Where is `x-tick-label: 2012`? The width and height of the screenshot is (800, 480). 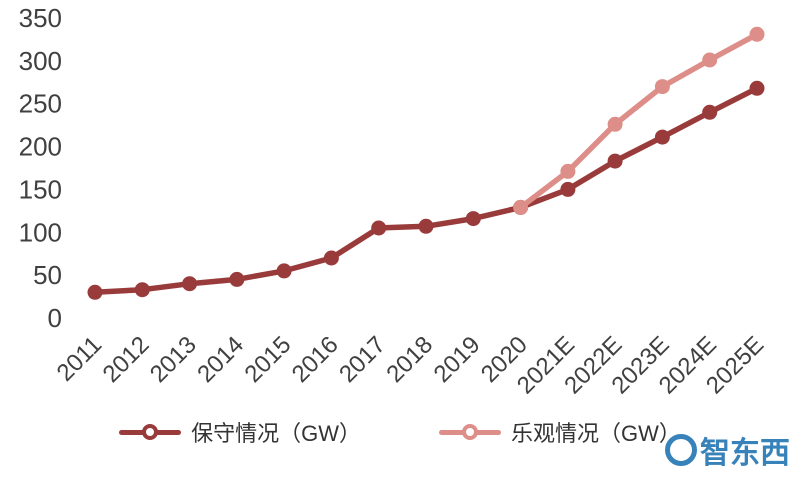 x-tick-label: 2012 is located at coordinates (126, 359).